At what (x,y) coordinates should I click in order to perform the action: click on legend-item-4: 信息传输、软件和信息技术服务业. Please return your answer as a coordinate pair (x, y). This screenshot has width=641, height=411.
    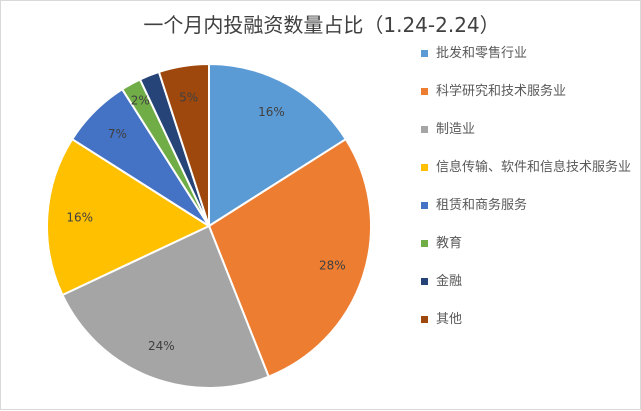
    Looking at the image, I should click on (530, 167).